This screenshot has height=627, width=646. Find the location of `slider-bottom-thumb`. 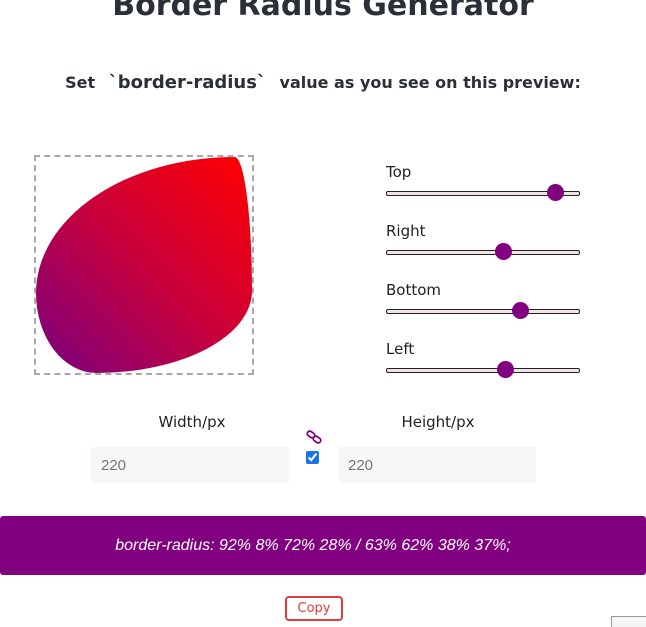

slider-bottom-thumb is located at coordinates (520, 310).